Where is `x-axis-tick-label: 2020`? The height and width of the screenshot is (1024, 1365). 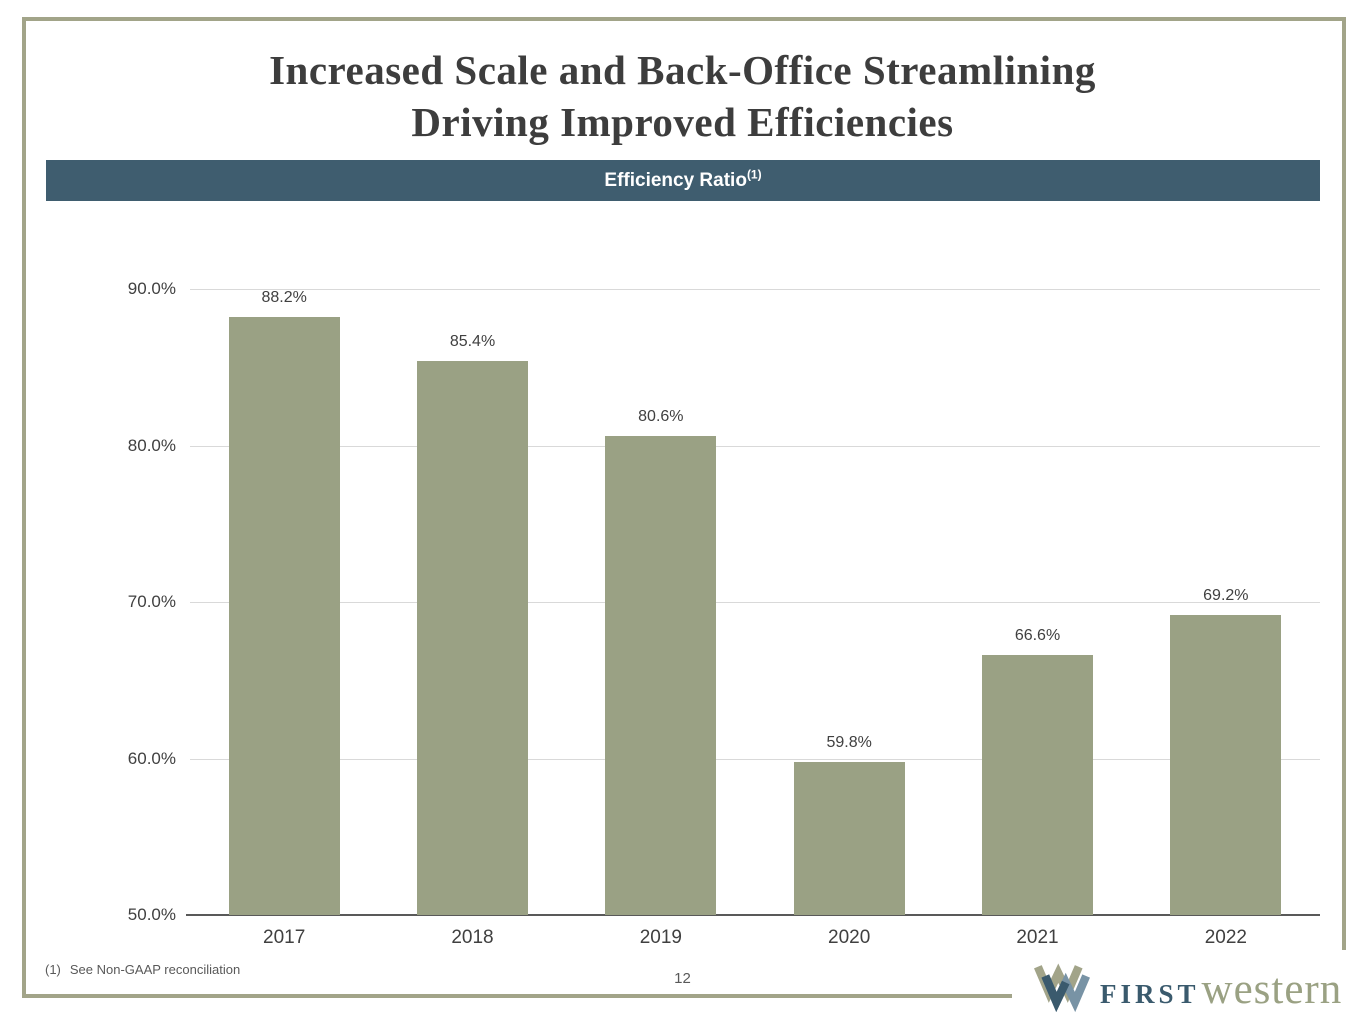
x-axis-tick-label: 2020 is located at coordinates (849, 937).